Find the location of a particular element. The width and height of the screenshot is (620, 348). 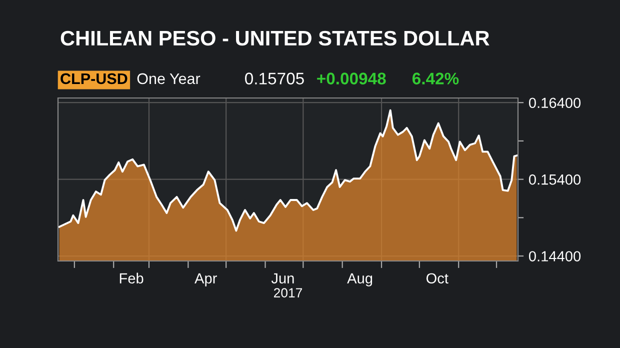

text: 6.42% is located at coordinates (435, 78).